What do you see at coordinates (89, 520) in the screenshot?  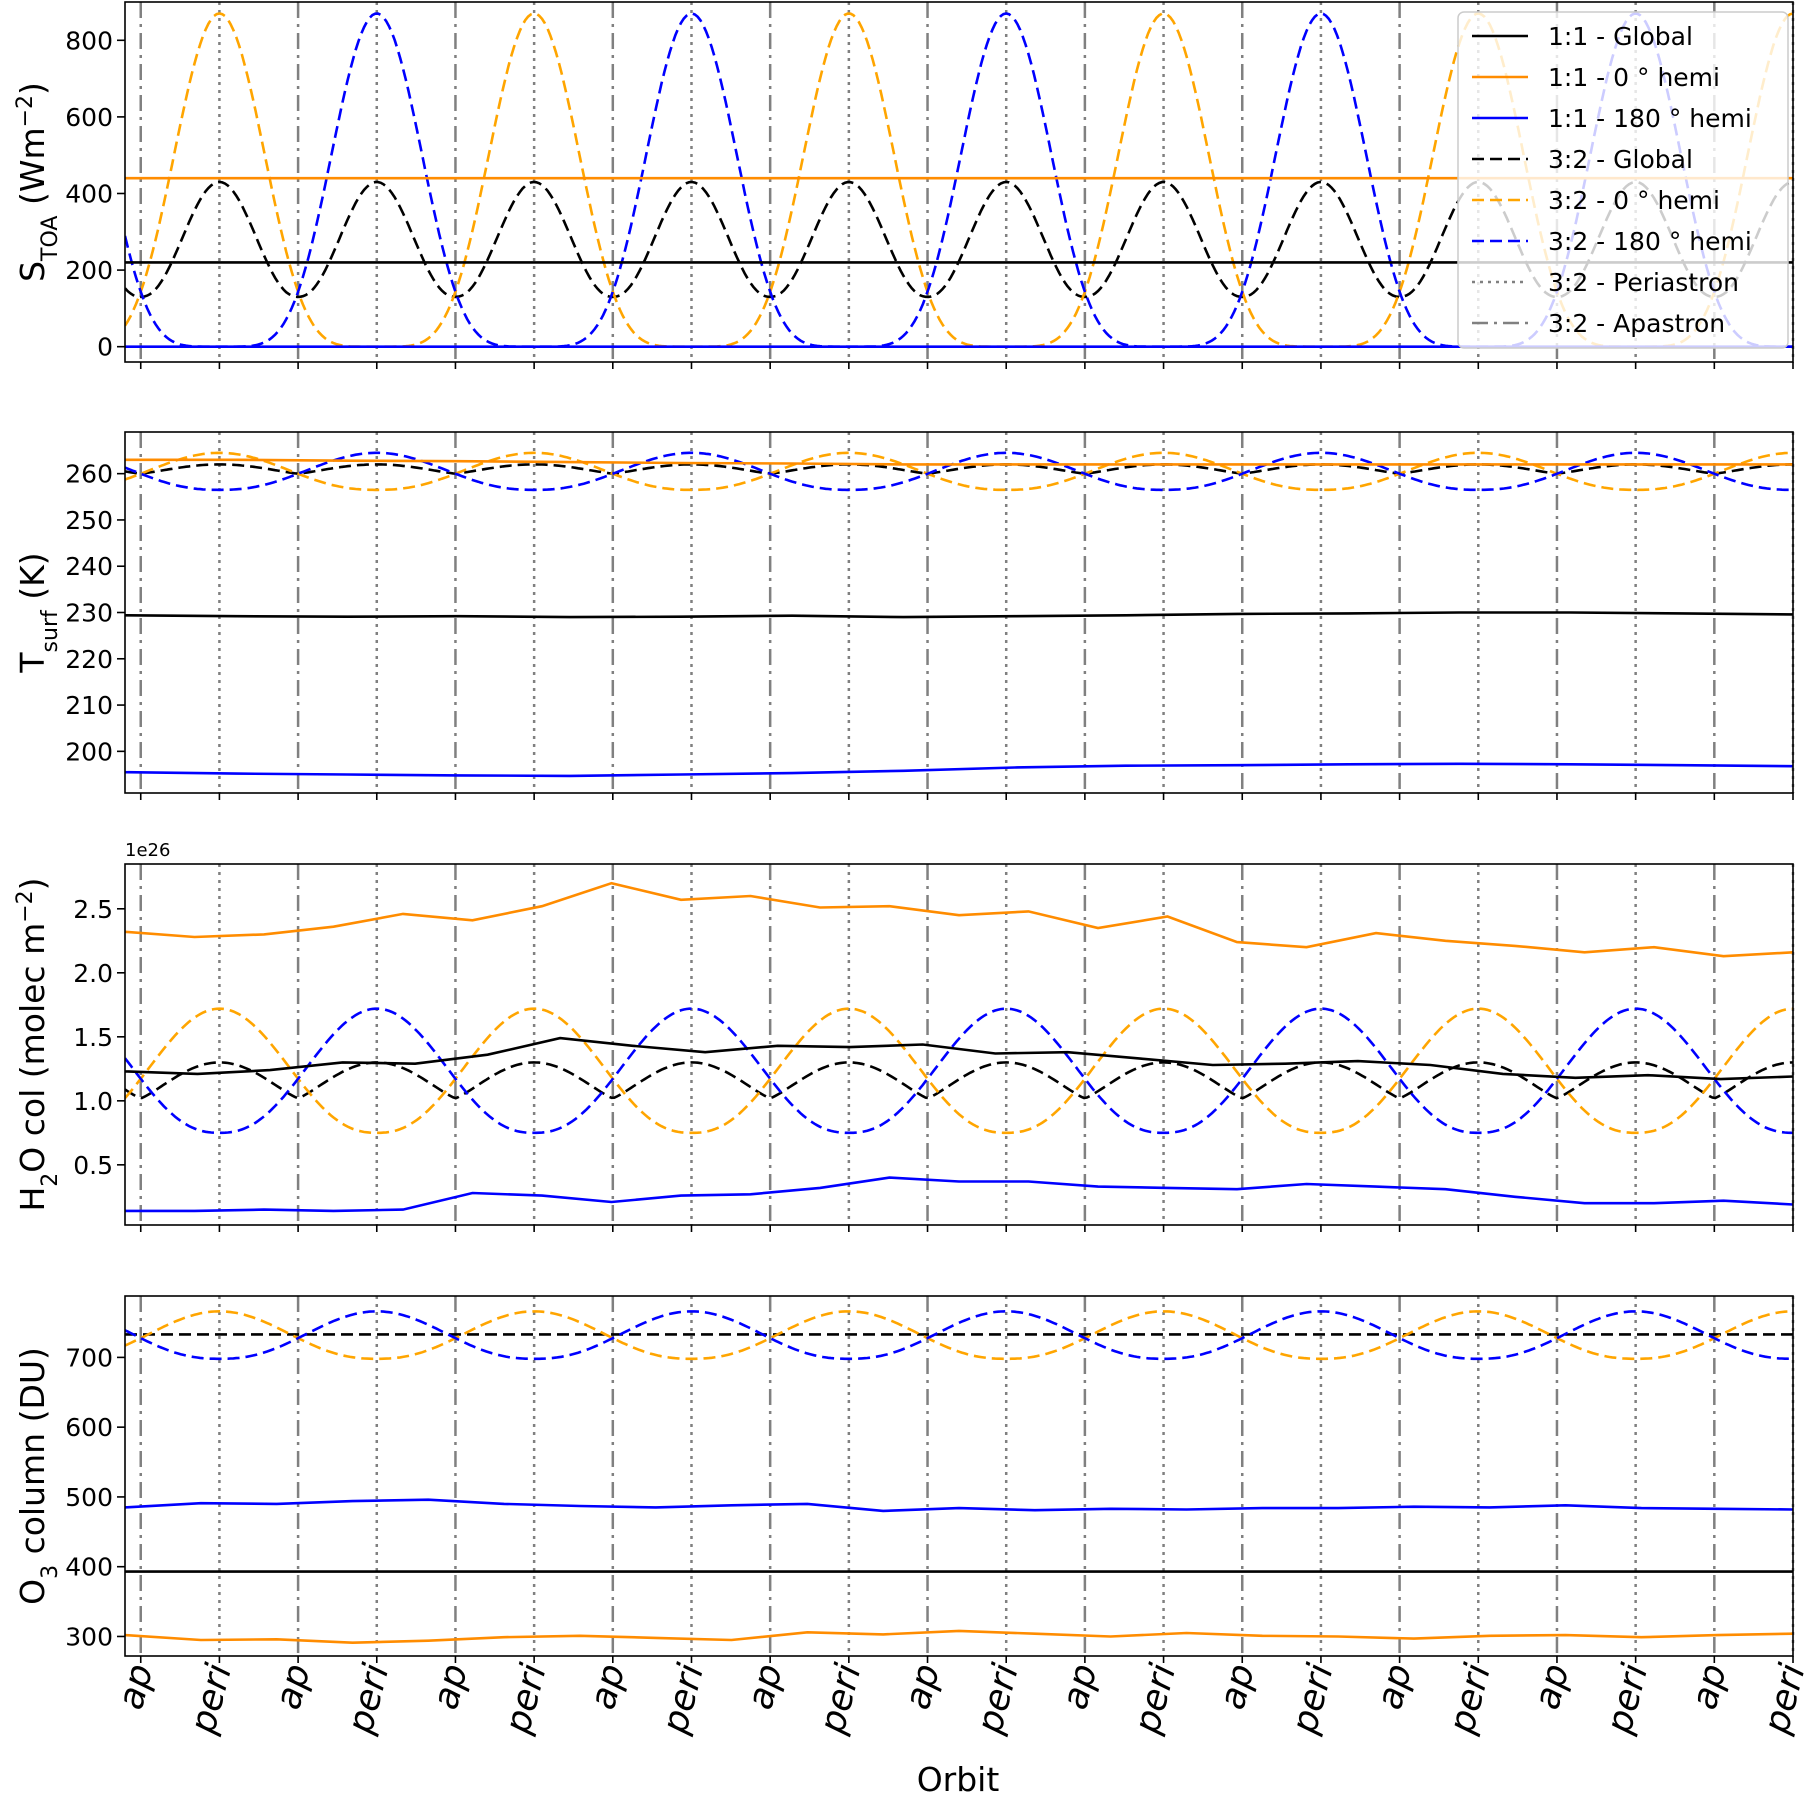 I see `y-tick-label: 250` at bounding box center [89, 520].